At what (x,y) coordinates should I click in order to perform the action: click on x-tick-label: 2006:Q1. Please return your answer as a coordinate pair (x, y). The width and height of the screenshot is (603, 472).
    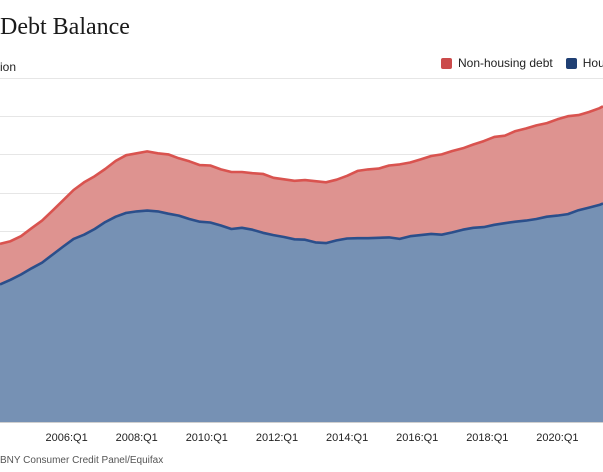
    Looking at the image, I should click on (66, 438).